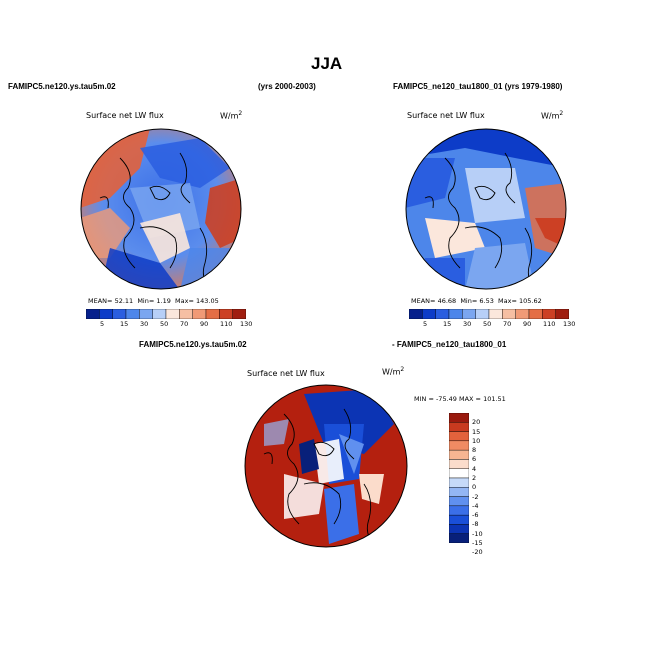 This screenshot has height=654, width=654. Describe the element at coordinates (447, 324) in the screenshot. I see `panel2-colorbar-tick-label: 15` at that location.